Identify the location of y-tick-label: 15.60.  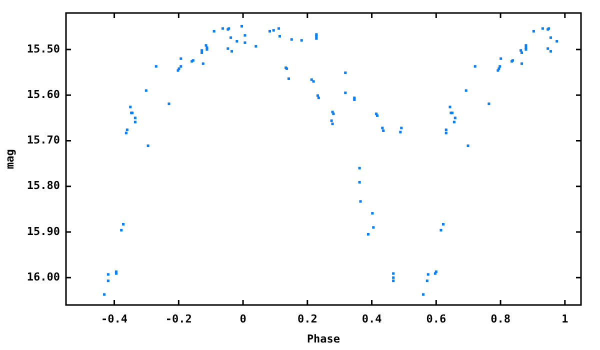
(43, 94).